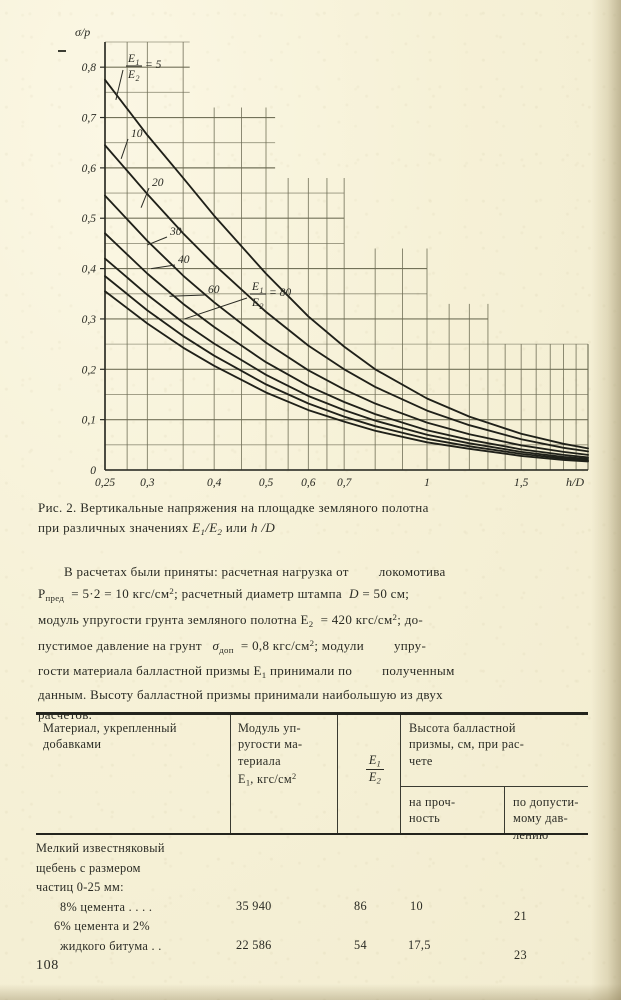 This screenshot has width=621, height=1000. What do you see at coordinates (374, 751) in the screenshot?
I see `header-ratio: E1 E2` at bounding box center [374, 751].